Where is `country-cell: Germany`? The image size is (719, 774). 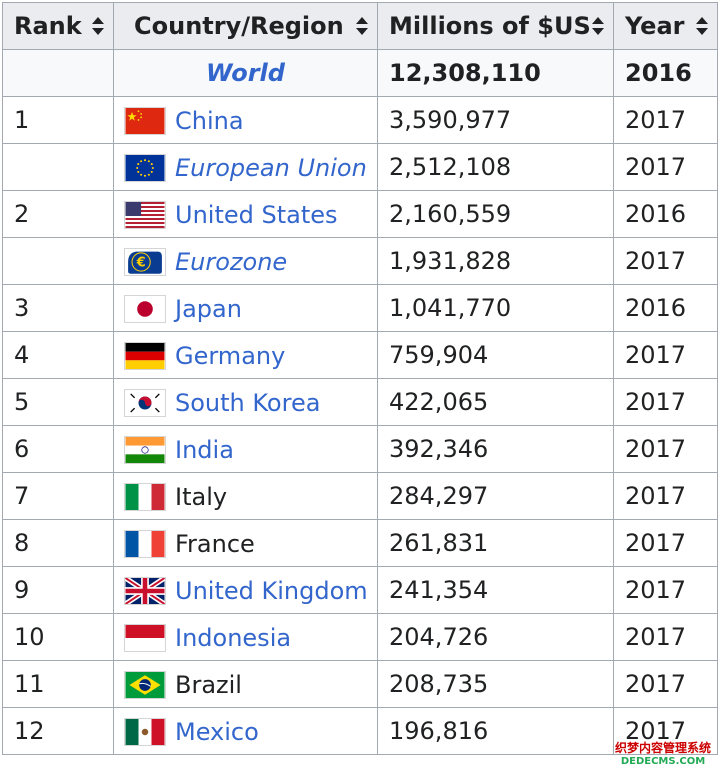
country-cell: Germany is located at coordinates (245, 355).